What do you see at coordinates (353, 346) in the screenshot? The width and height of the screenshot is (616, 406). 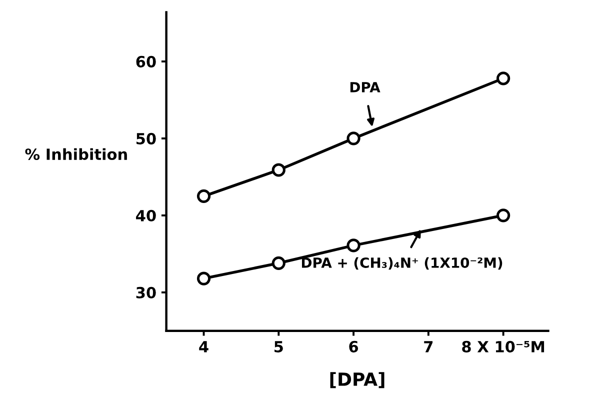 I see `x-tick-label: 6` at bounding box center [353, 346].